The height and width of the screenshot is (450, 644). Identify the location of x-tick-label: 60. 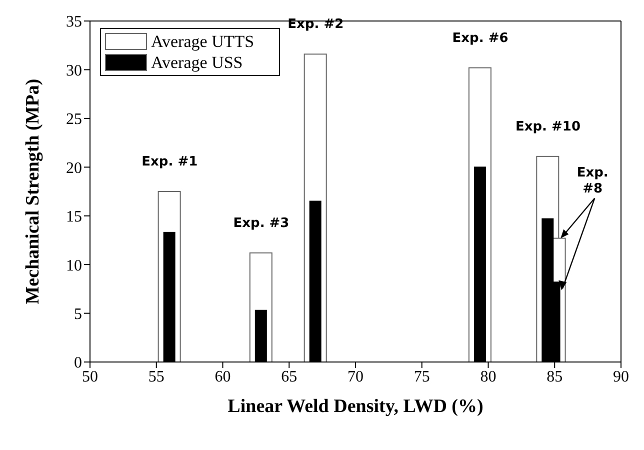
(222, 377).